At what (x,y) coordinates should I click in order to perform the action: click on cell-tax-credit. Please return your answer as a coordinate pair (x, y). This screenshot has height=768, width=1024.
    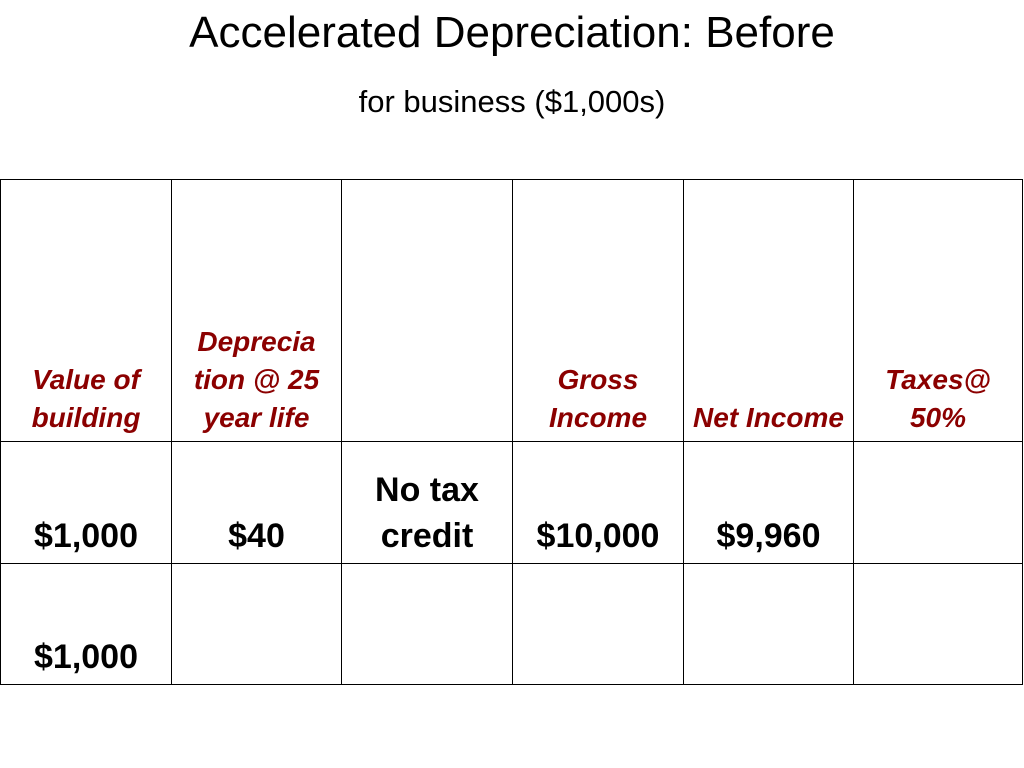
    Looking at the image, I should click on (427, 624).